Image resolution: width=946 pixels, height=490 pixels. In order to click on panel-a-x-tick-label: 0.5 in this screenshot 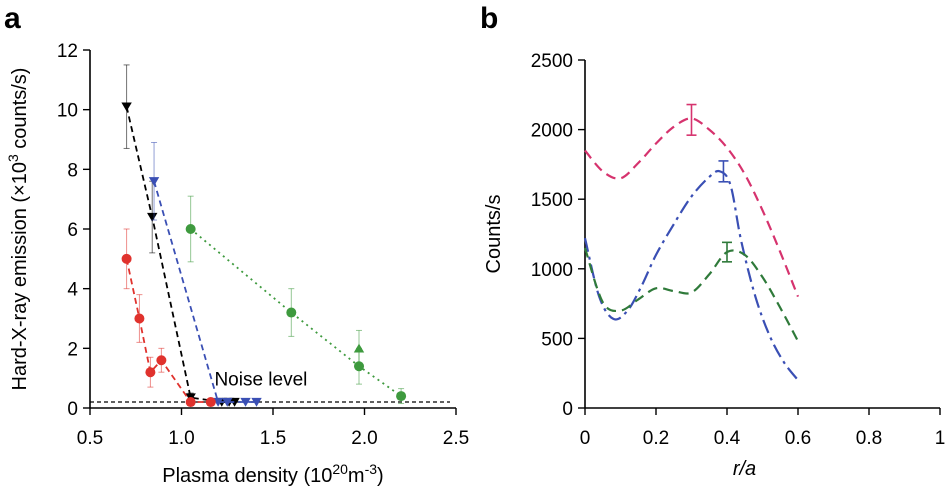, I will do `click(90, 438)`.